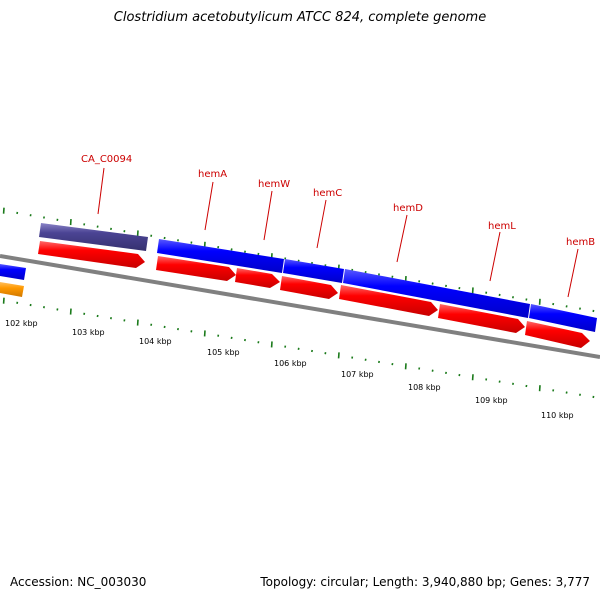 Image resolution: width=600 pixels, height=600 pixels. I want to click on gene-feature-hemw, so click(313, 271).